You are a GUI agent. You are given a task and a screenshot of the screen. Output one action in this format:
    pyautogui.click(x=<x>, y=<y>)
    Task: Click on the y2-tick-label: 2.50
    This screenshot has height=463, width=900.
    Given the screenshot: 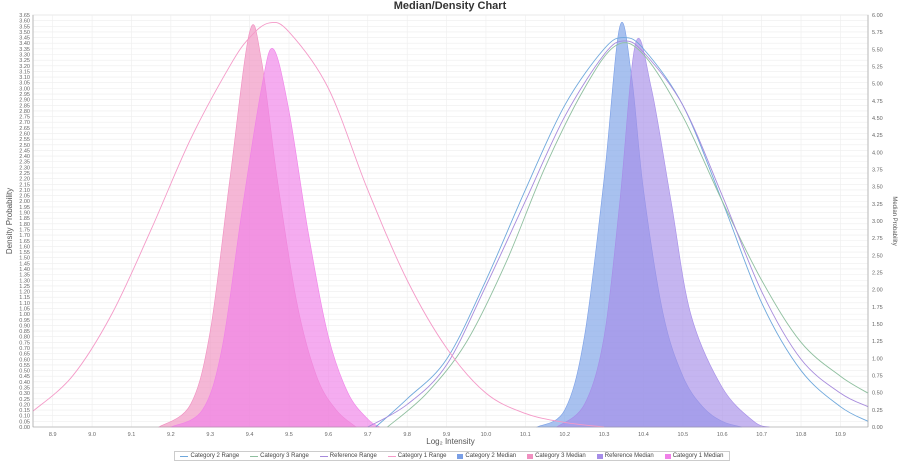 What is the action you would take?
    pyautogui.click(x=877, y=256)
    